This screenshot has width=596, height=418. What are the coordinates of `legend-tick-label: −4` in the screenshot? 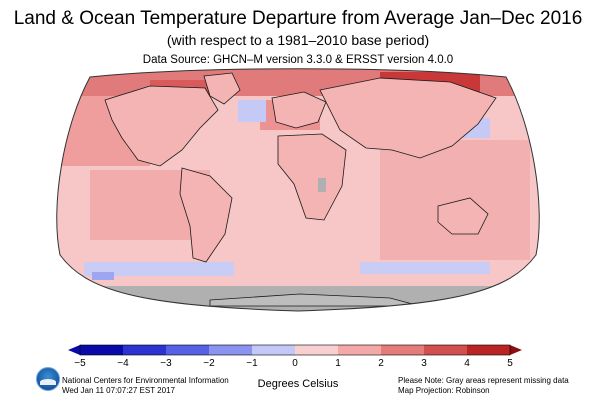 It's located at (123, 363).